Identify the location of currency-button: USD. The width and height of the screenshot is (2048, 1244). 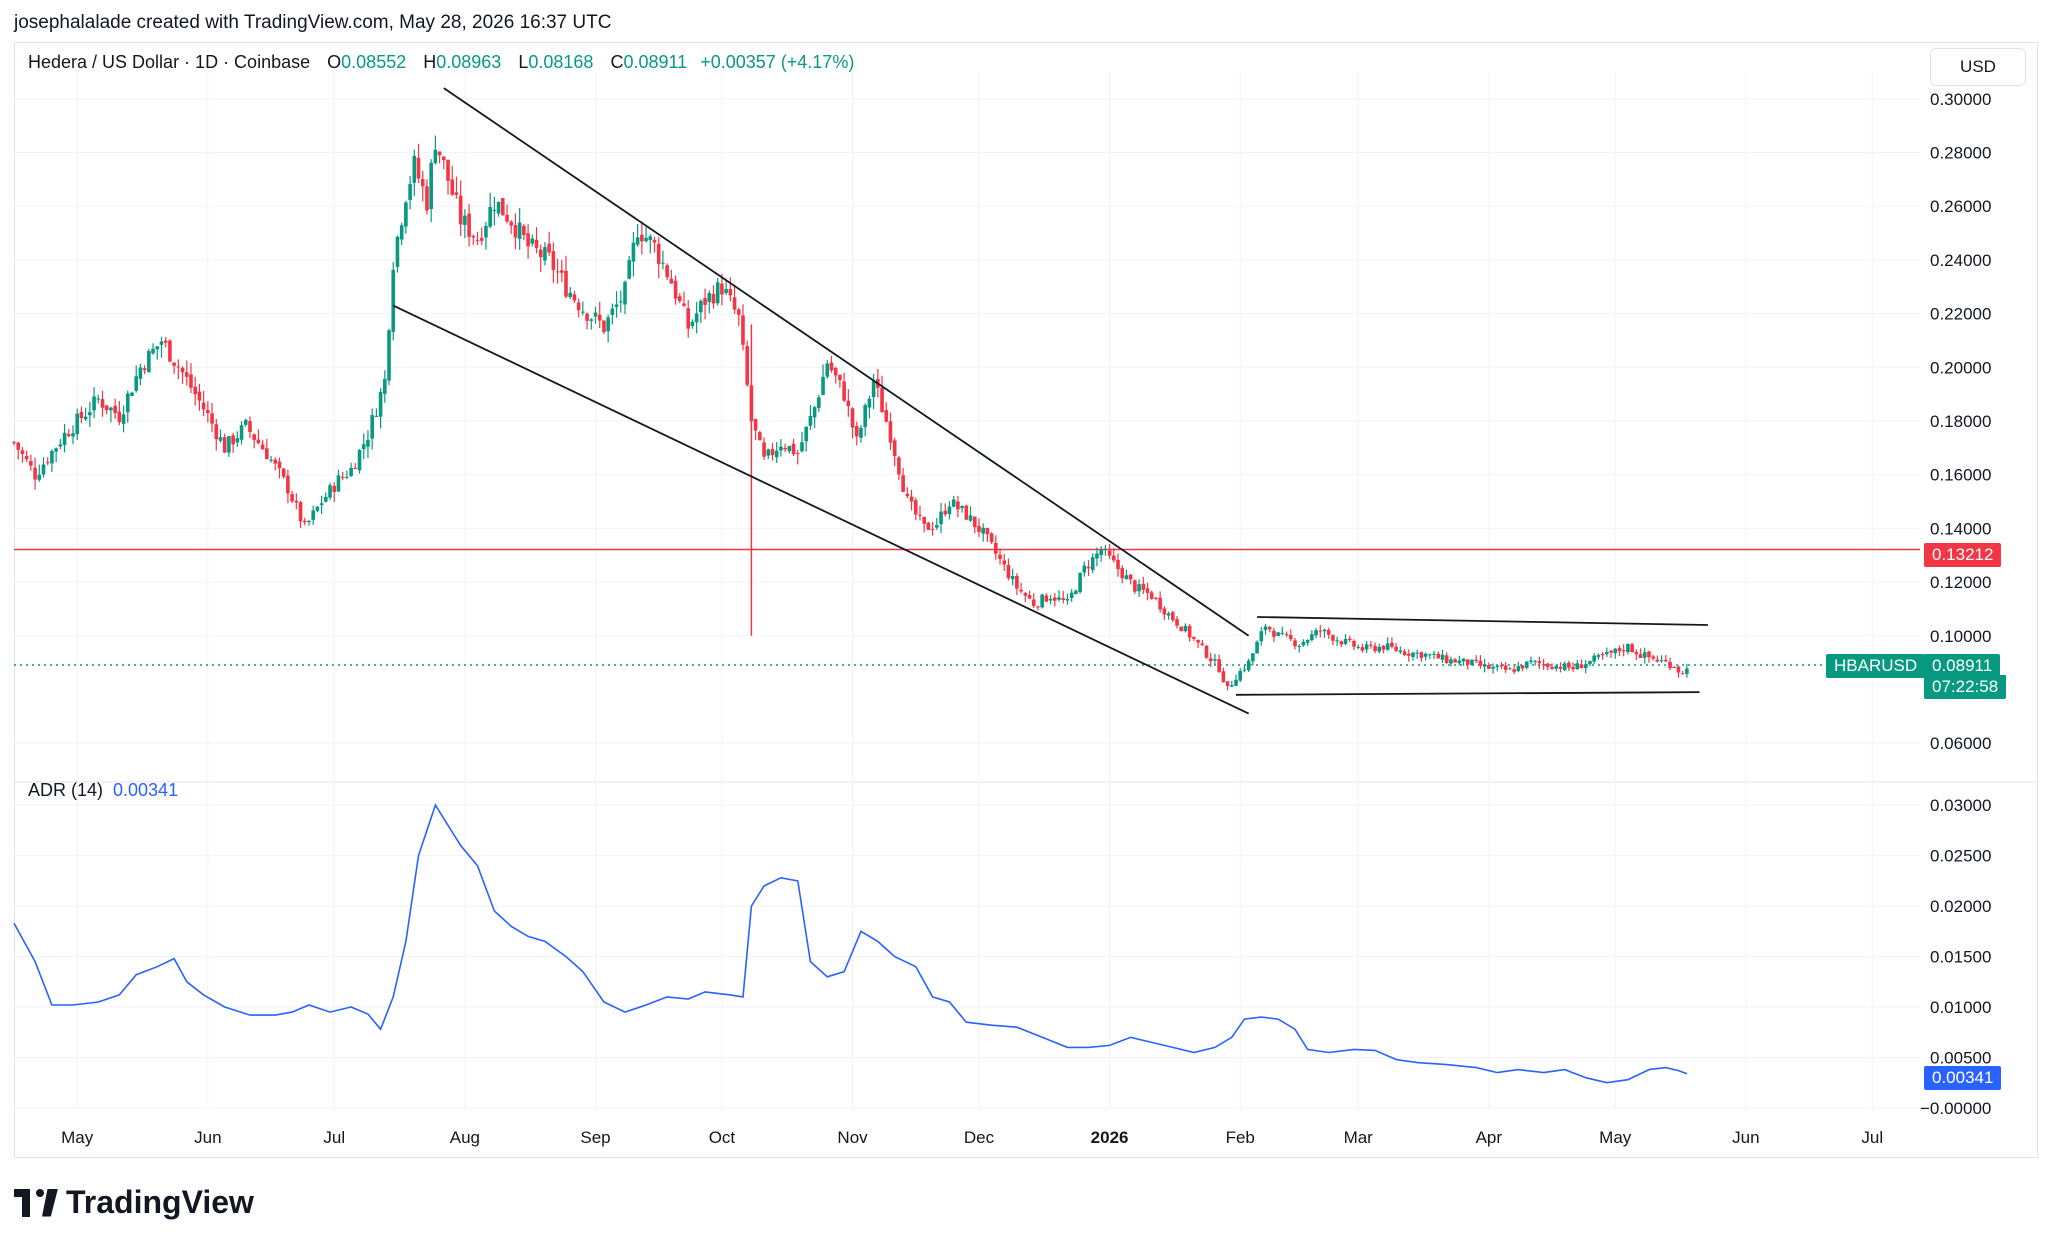
(1978, 67).